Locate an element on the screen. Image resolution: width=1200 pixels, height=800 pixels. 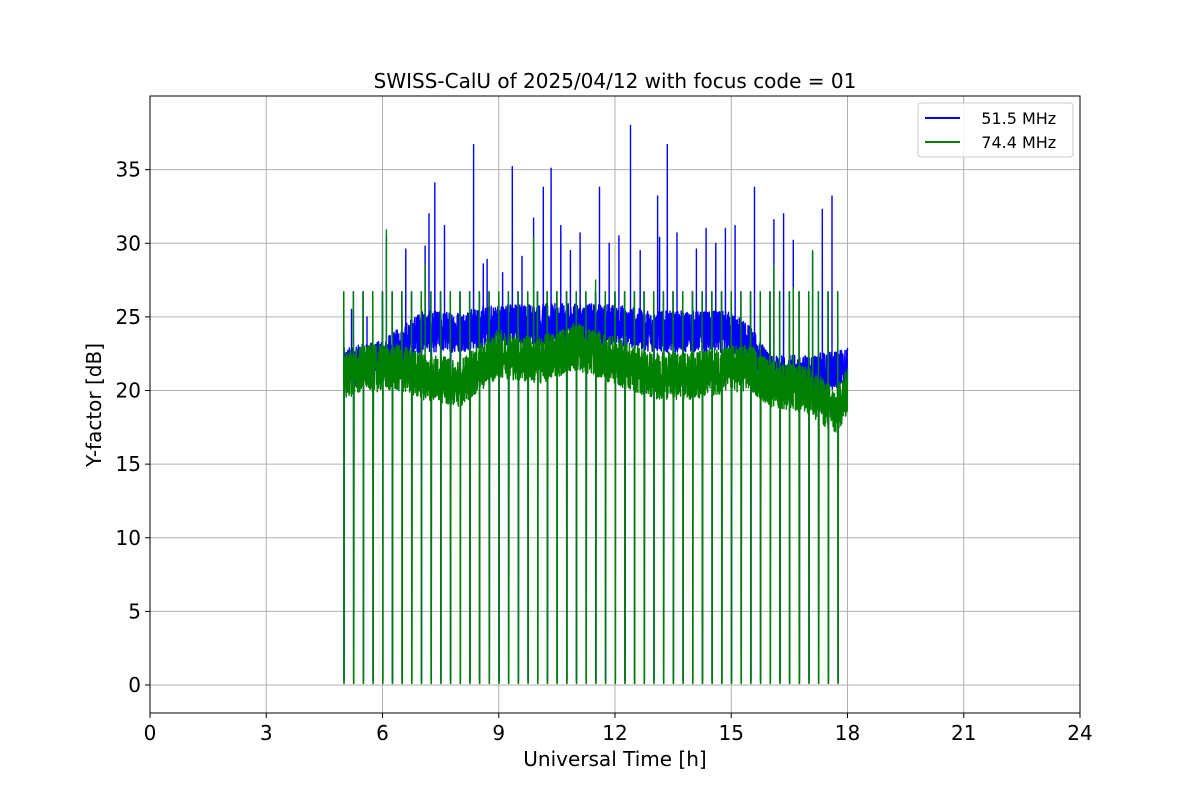
y-tick-label: 0 is located at coordinates (134, 685).